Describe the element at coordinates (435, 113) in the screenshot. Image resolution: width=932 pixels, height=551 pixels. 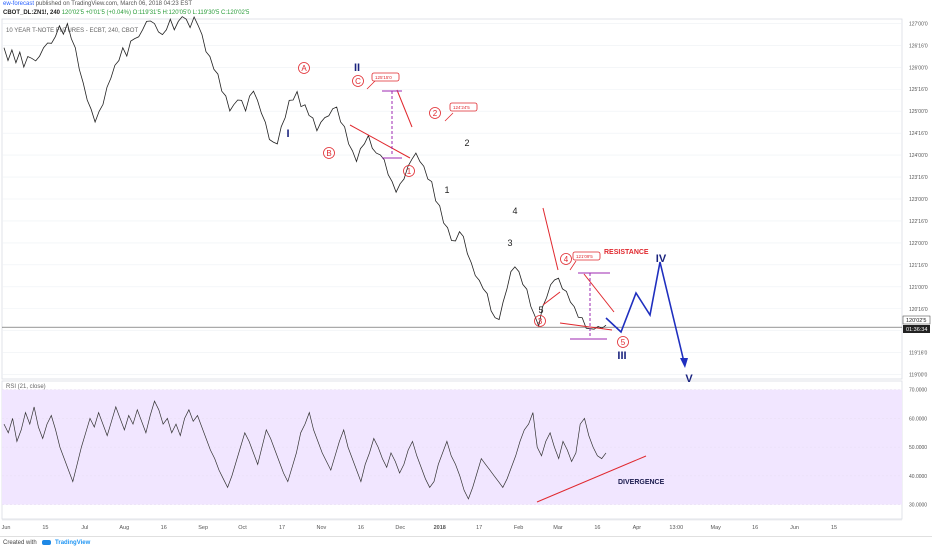
I see `wave-label-c2: 2` at that location.